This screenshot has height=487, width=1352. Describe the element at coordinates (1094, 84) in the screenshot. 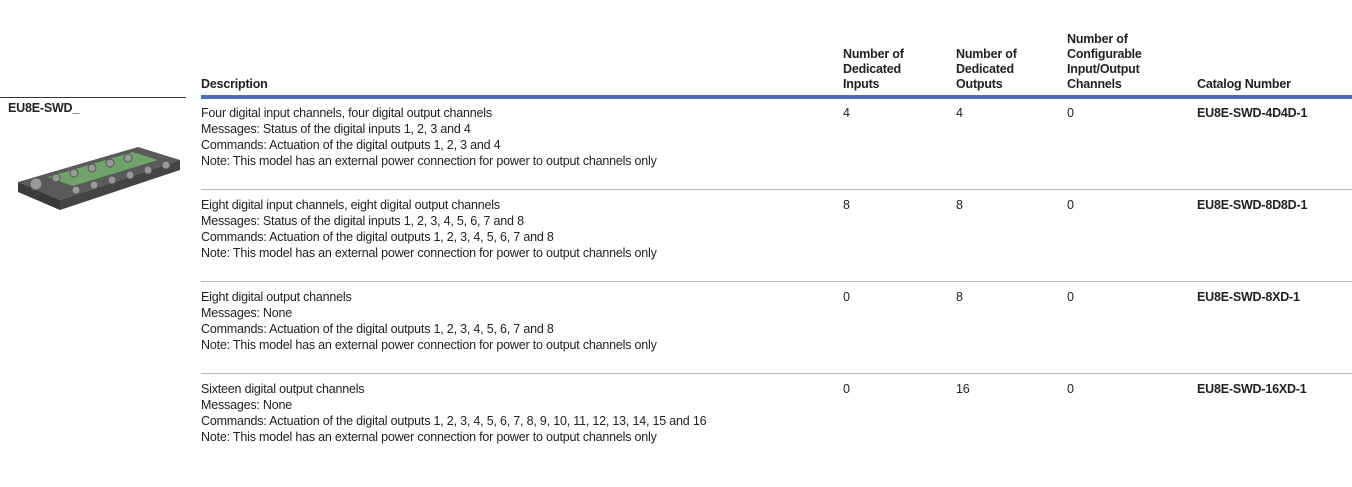

I see `header-cell: Channels` at that location.